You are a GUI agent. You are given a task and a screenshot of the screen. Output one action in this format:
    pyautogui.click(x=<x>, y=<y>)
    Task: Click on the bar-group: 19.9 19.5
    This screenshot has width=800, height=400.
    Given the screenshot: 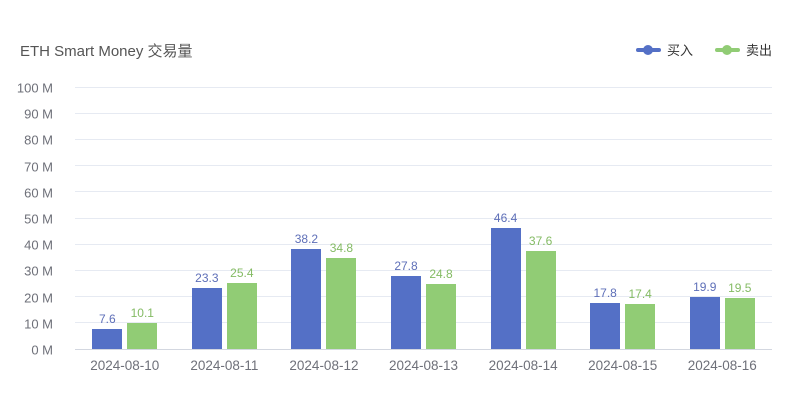 What is the action you would take?
    pyautogui.click(x=722, y=218)
    